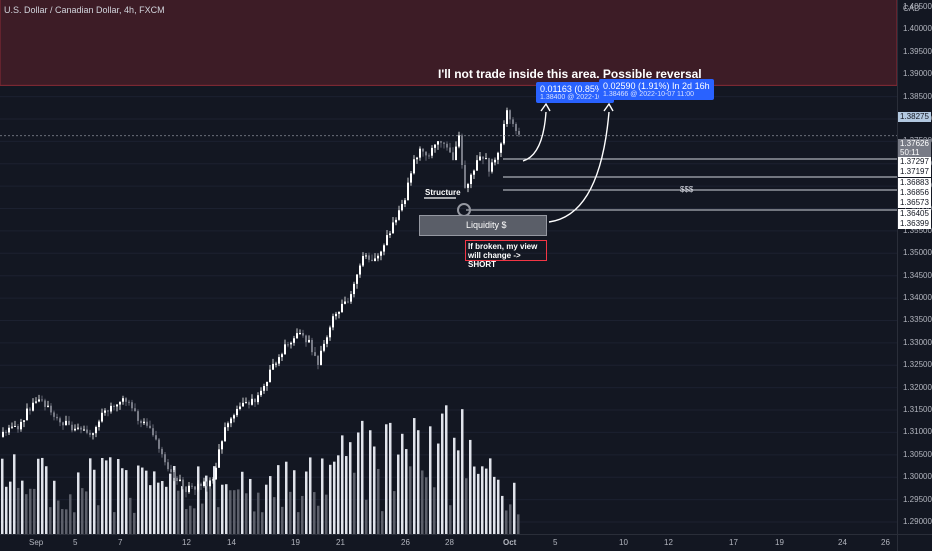 Image resolution: width=932 pixels, height=551 pixels. What do you see at coordinates (120, 542) in the screenshot?
I see `time-tick-label: 7` at bounding box center [120, 542].